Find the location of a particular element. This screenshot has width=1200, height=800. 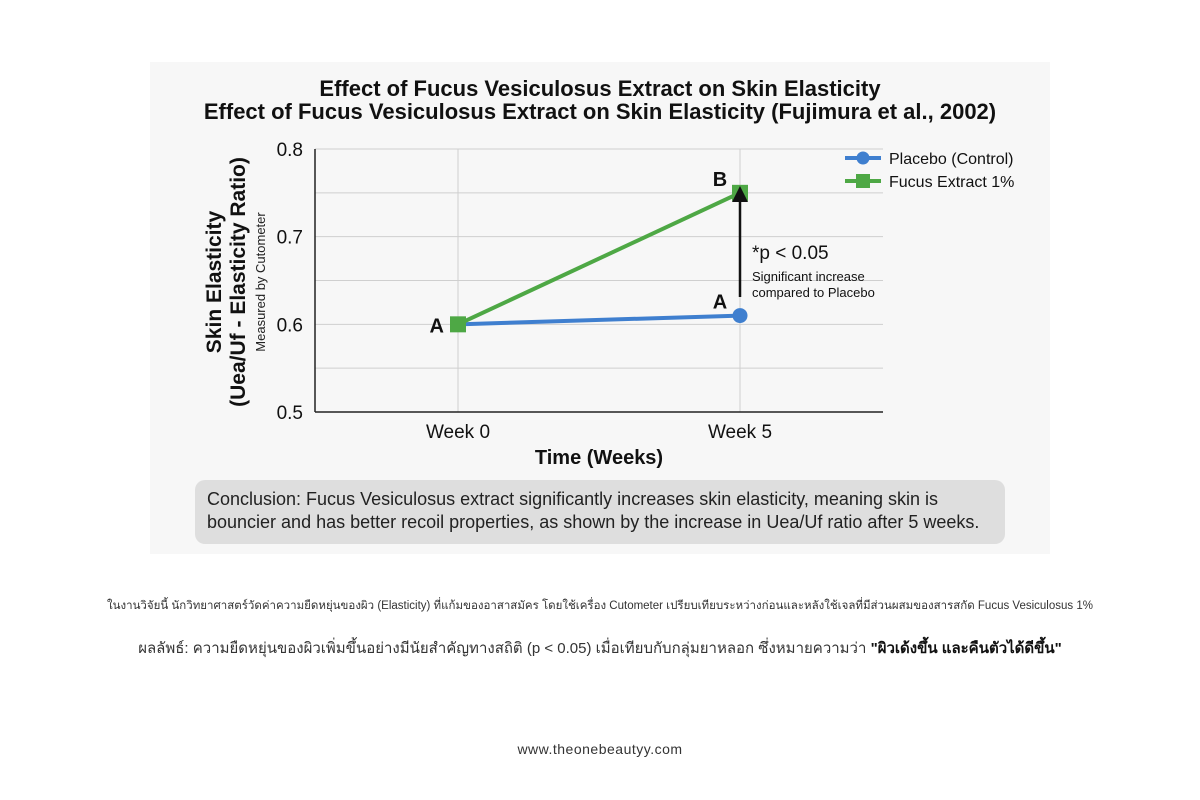

thai-result-highlight: "ผิวเด้งขึ้น และคืนตัวได้ดีขึ้น" is located at coordinates (966, 648).